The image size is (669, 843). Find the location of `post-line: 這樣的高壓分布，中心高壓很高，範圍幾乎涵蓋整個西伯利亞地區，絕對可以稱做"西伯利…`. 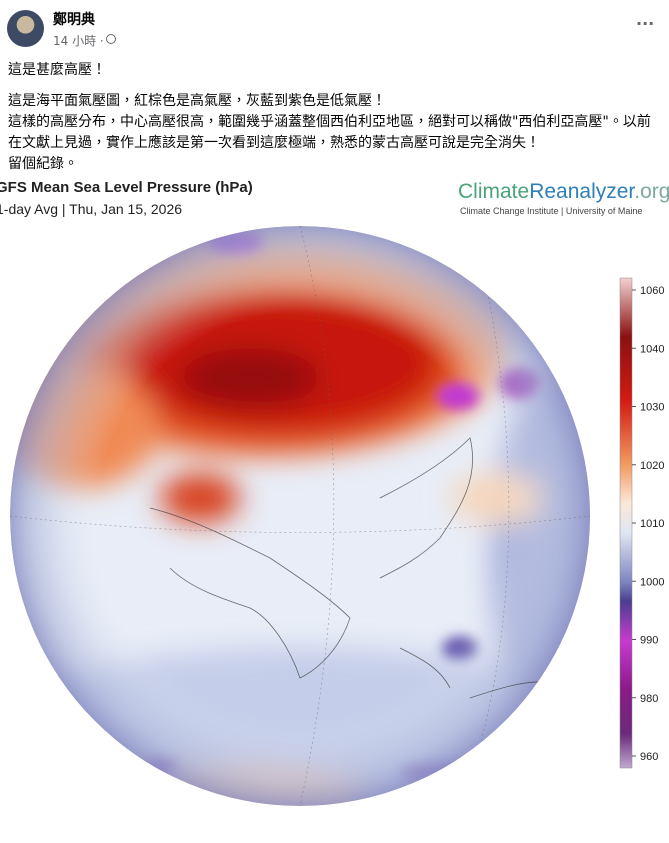

post-line: 這樣的高壓分布，中心高壓很高，範圍幾乎涵蓋整個西伯利亞地區，絕對可以稱做"西伯利… is located at coordinates (329, 132).